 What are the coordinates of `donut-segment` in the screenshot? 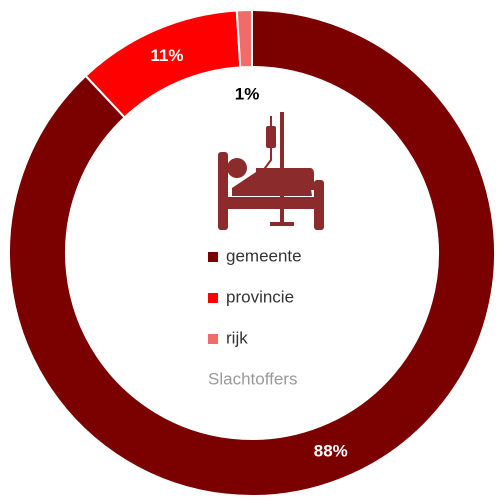 It's located at (244, 38).